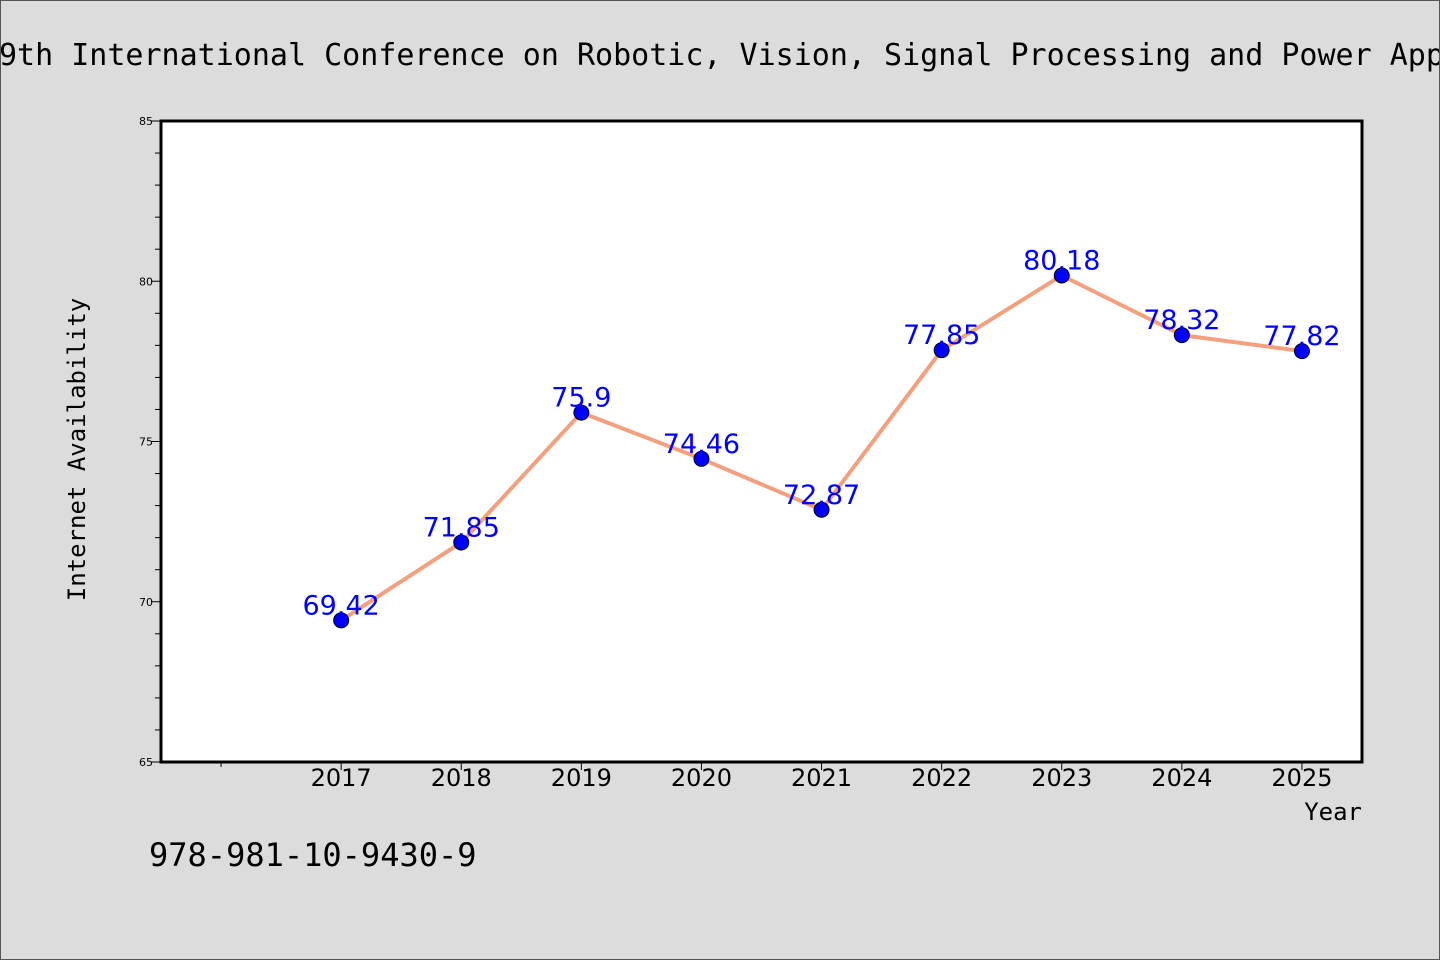 Image resolution: width=1440 pixels, height=960 pixels. Describe the element at coordinates (461, 527) in the screenshot. I see `data-label: 71.85` at that location.